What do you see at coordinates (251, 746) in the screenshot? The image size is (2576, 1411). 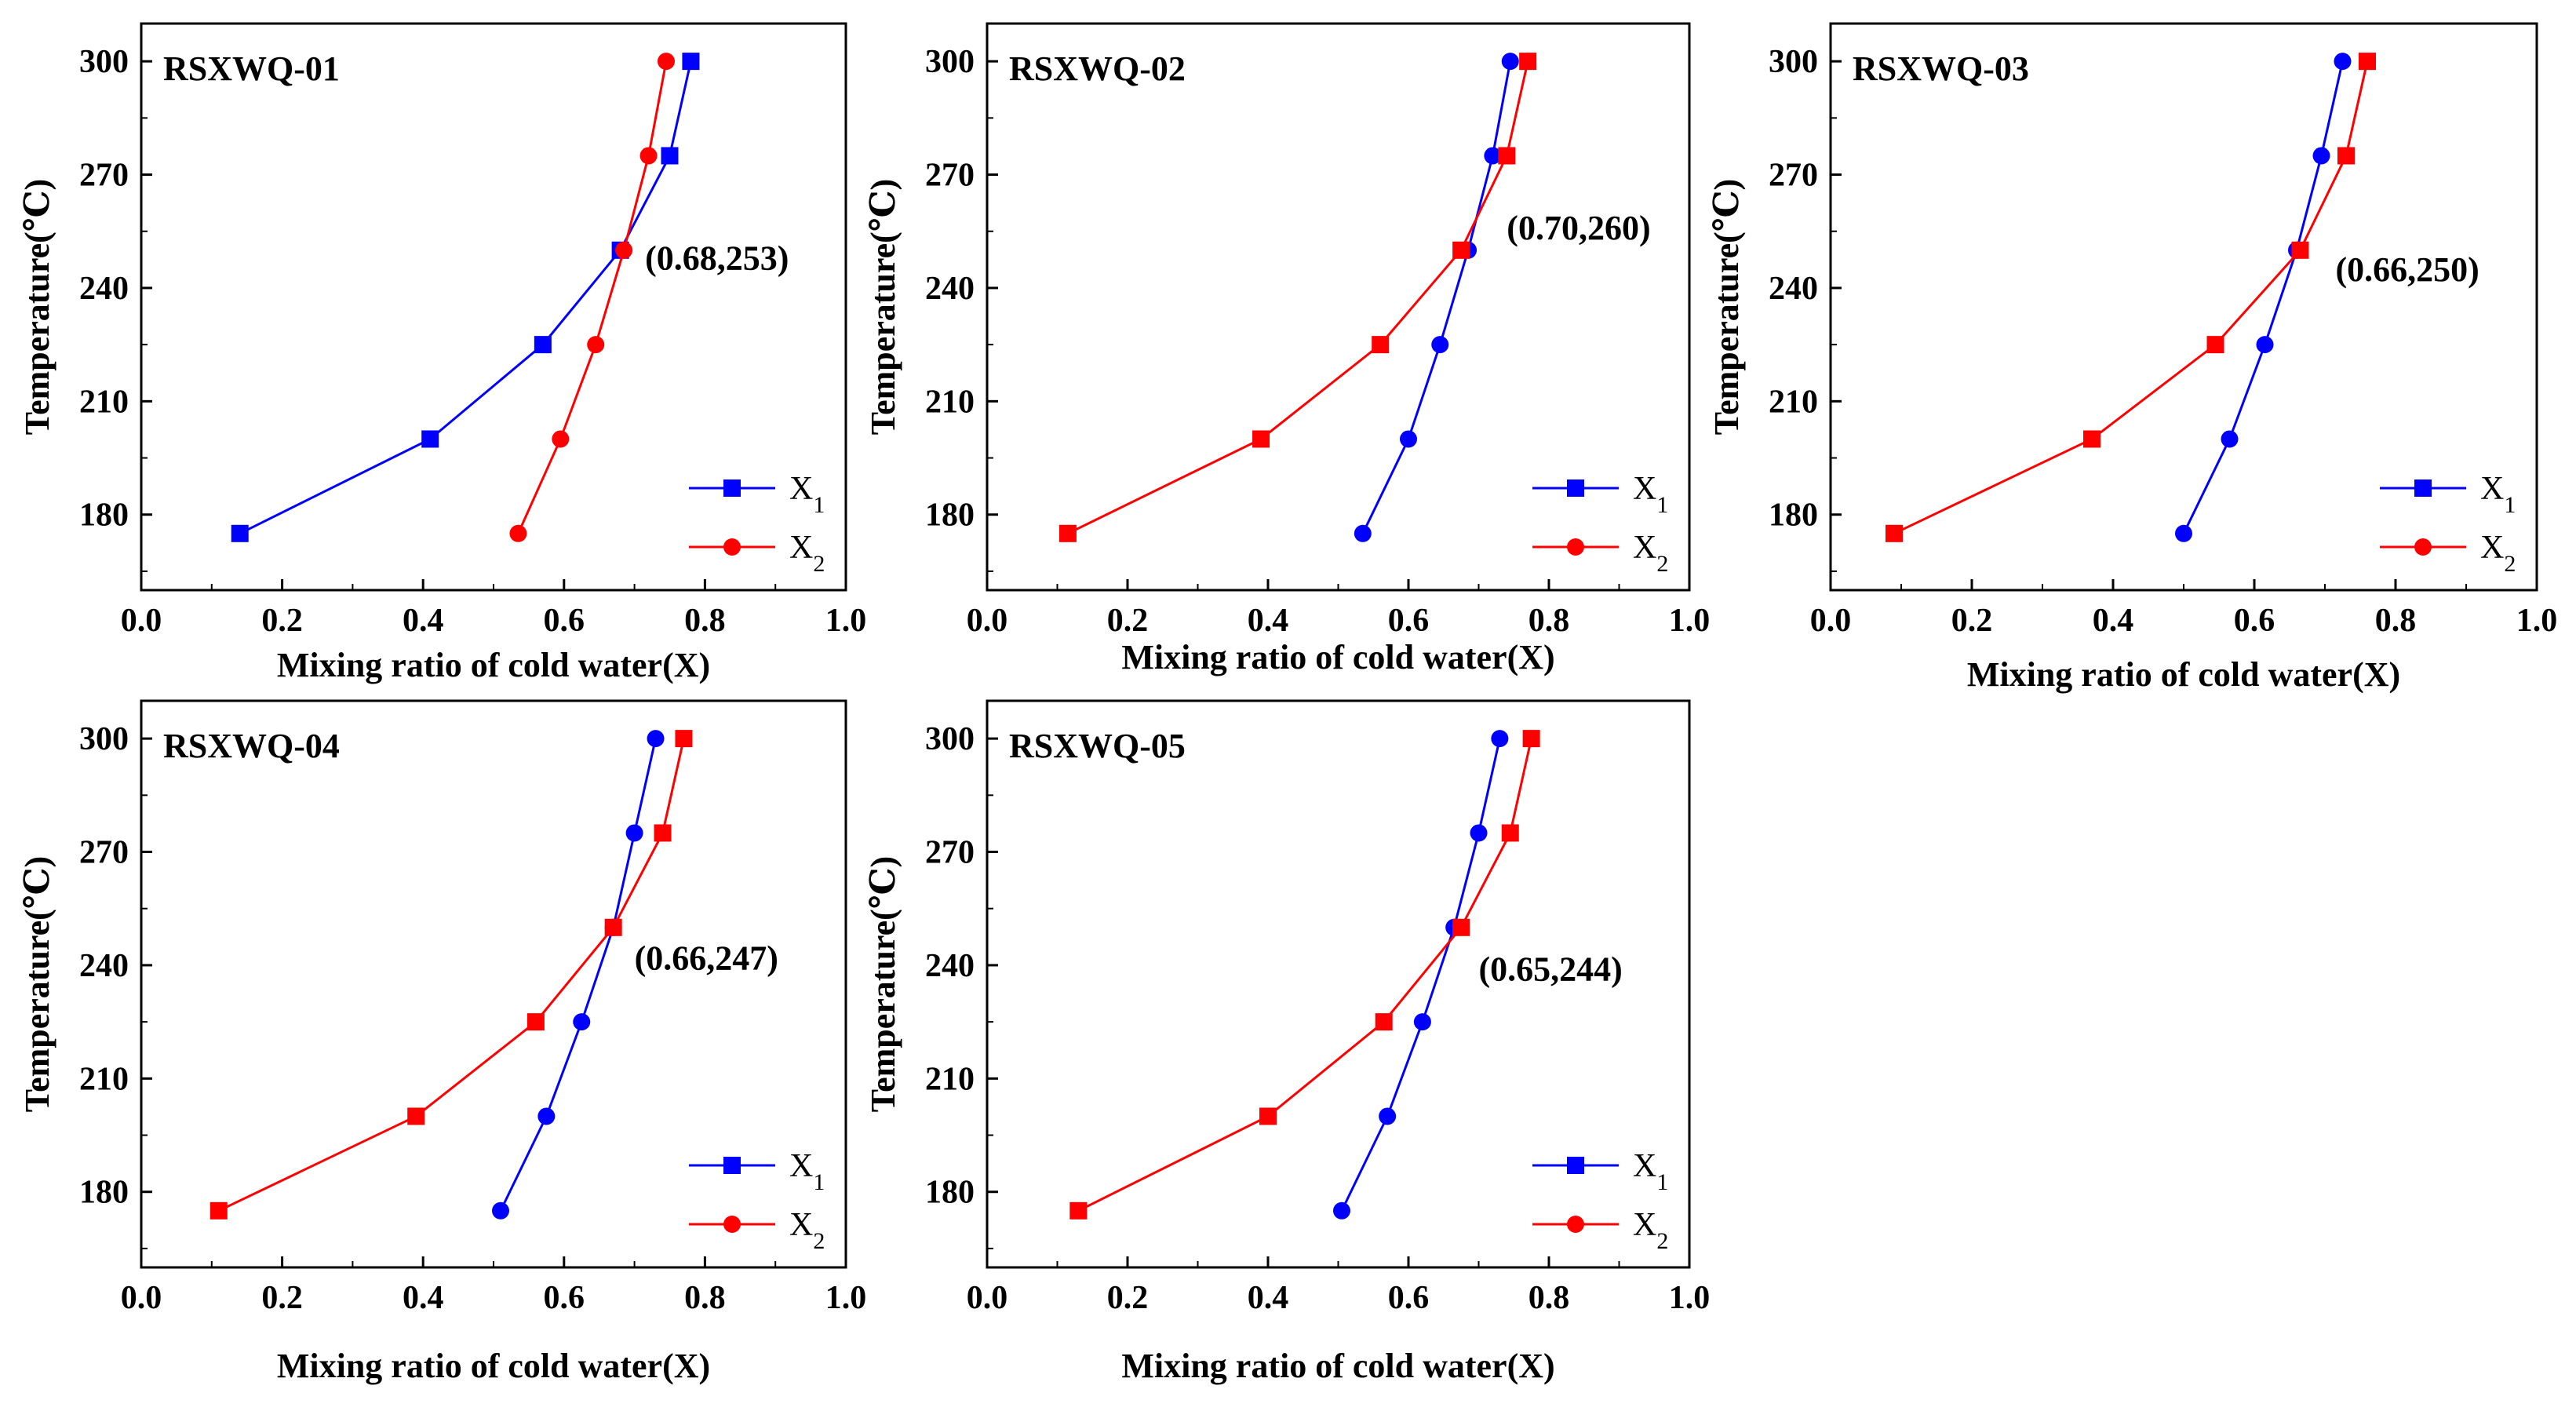 I see `panel-title: RSXWQ-04` at bounding box center [251, 746].